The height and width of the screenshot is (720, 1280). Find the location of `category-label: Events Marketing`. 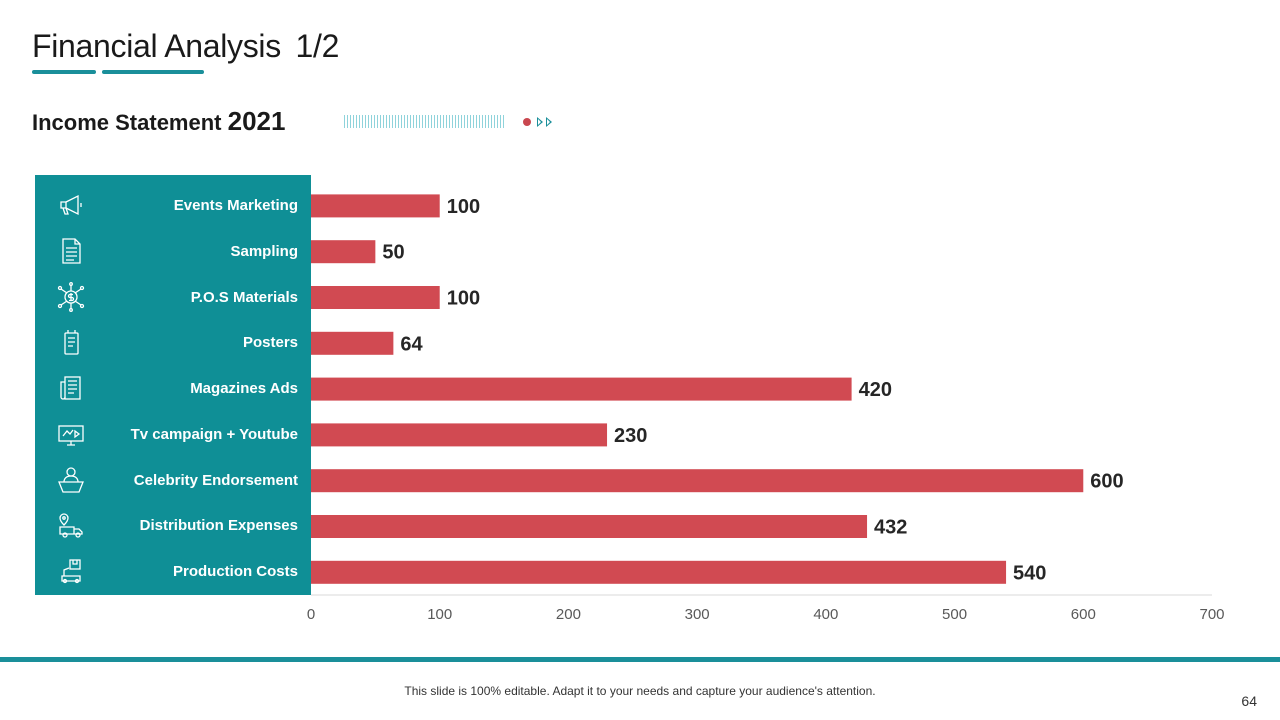

category-label: Events Marketing is located at coordinates (235, 205).